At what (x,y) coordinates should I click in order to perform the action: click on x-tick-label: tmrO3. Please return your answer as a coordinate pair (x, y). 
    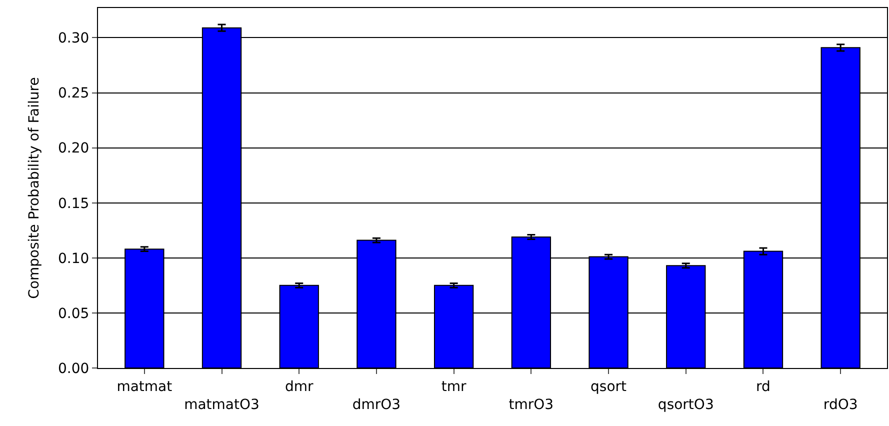
    Looking at the image, I should click on (531, 405).